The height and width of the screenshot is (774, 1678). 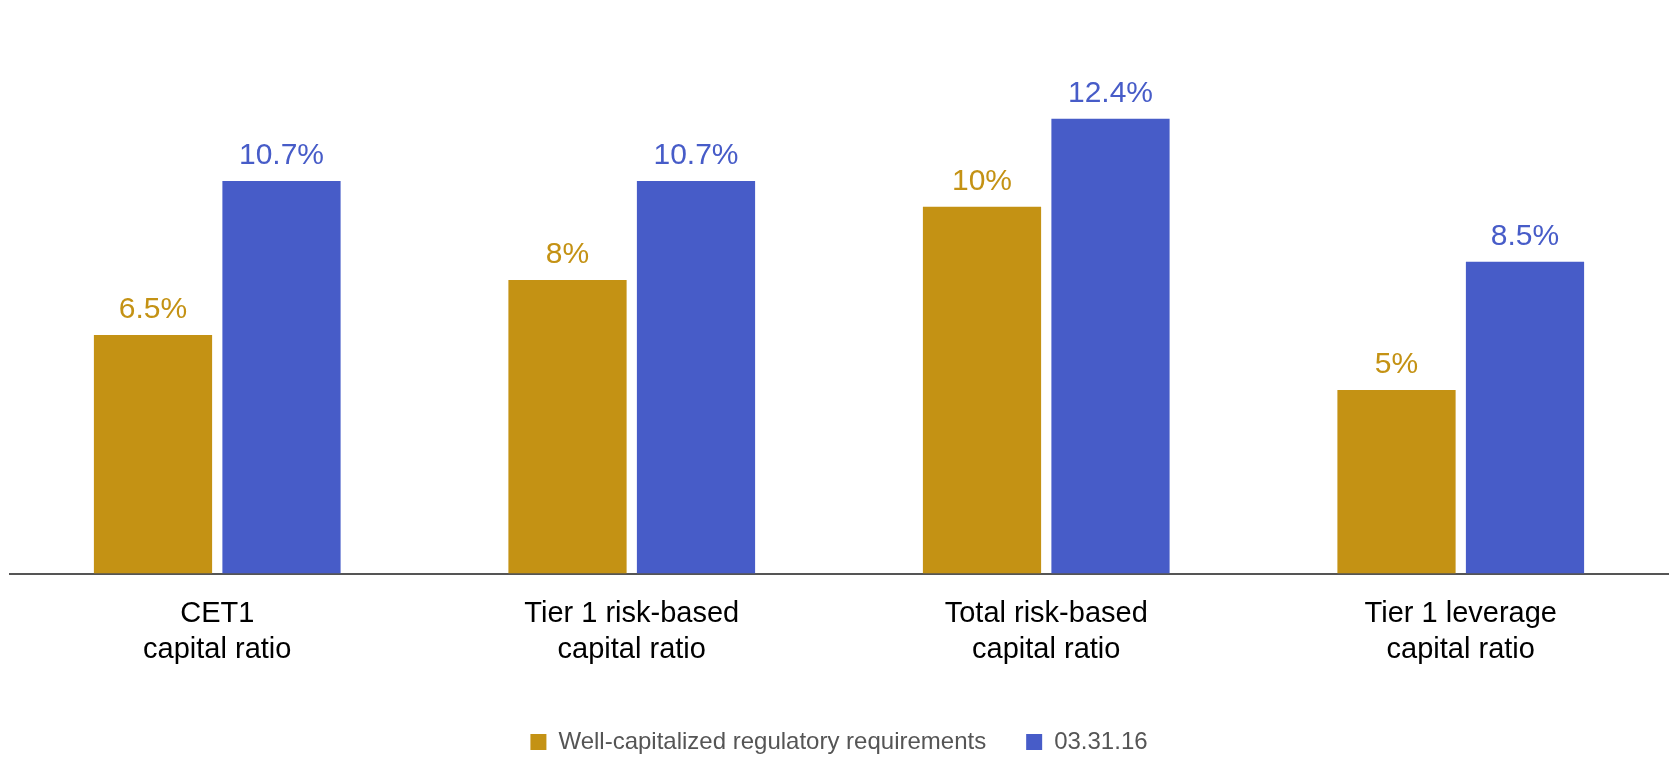 What do you see at coordinates (1110, 91) in the screenshot?
I see `data-label: 12.4%` at bounding box center [1110, 91].